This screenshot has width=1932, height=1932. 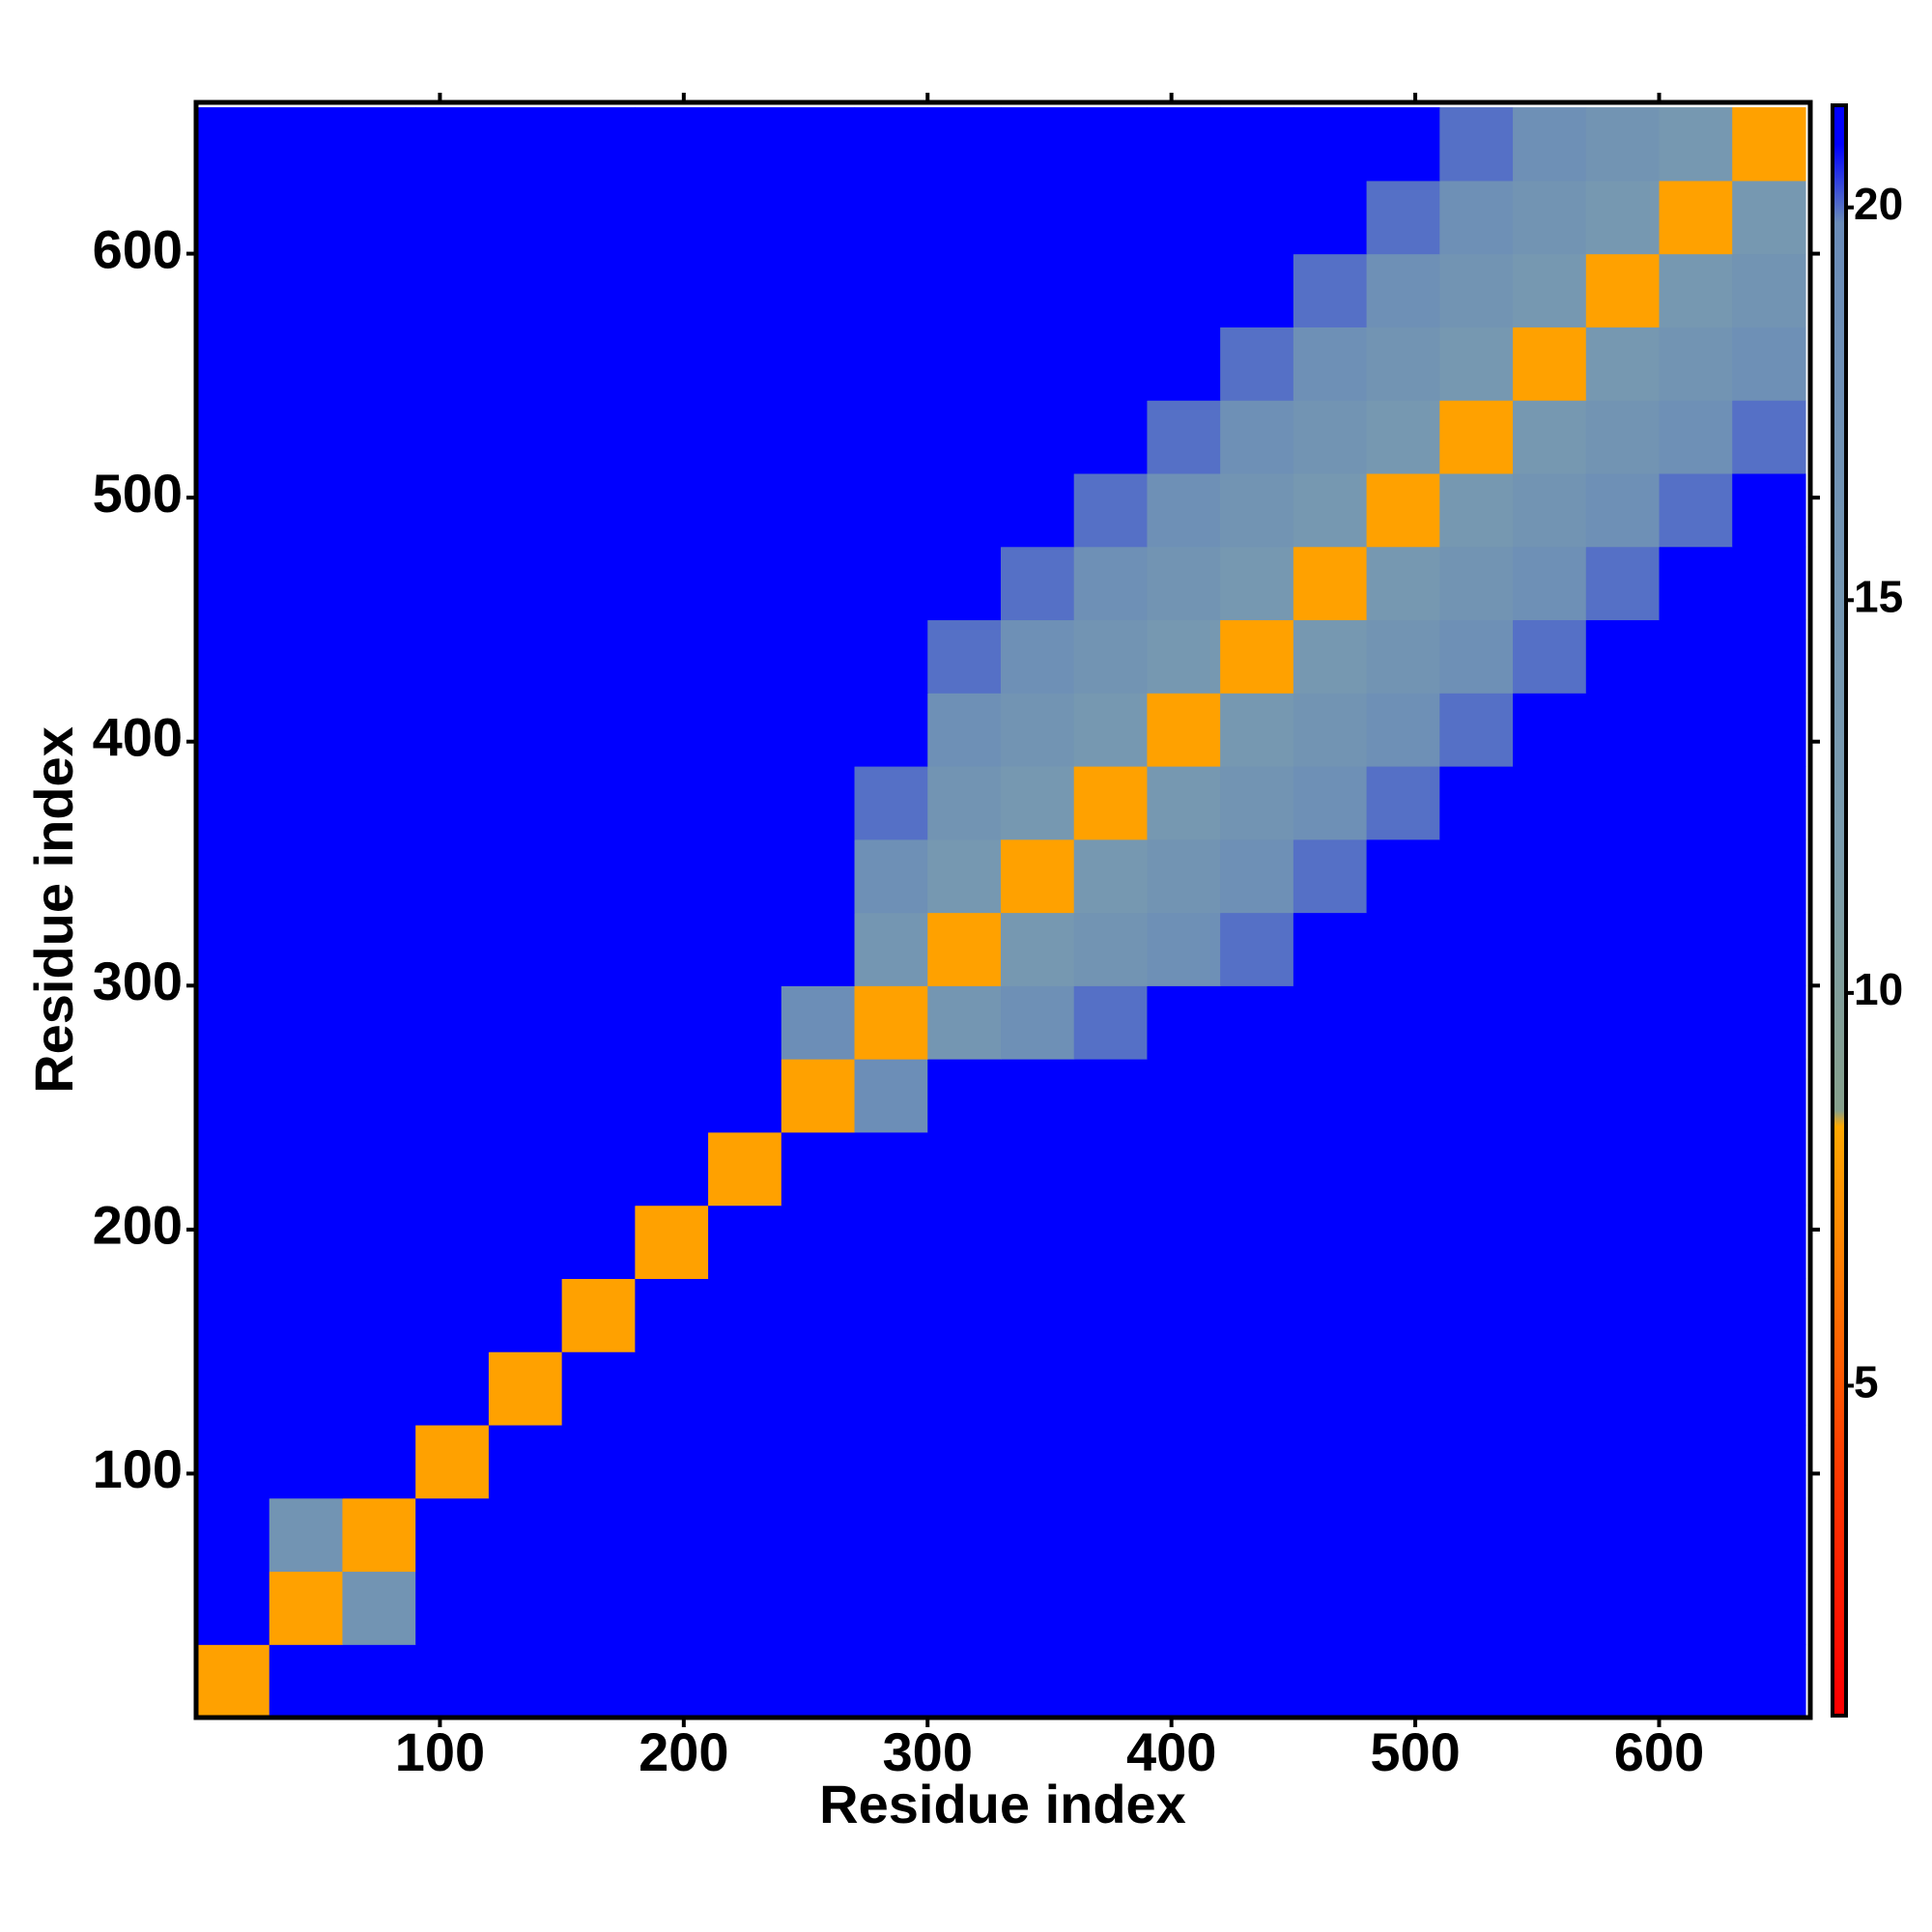 What do you see at coordinates (138, 737) in the screenshot?
I see `y-tick-label: 400` at bounding box center [138, 737].